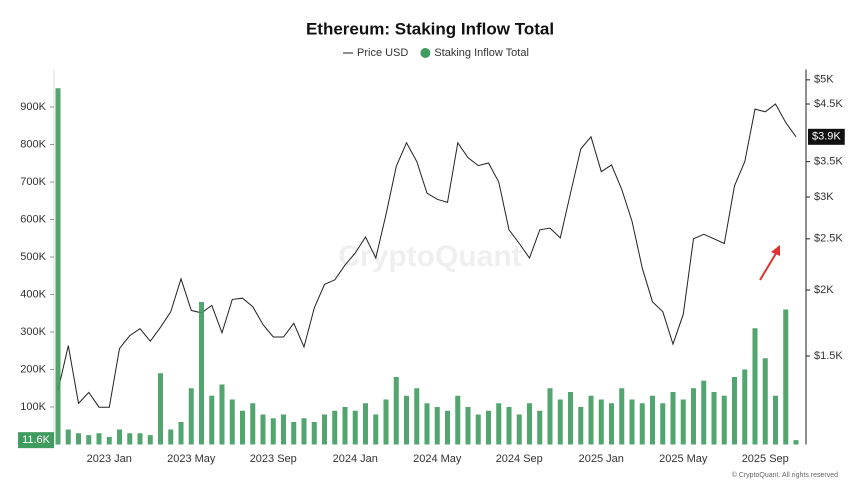  Describe the element at coordinates (33, 219) in the screenshot. I see `y-tick-label: 600K` at that location.